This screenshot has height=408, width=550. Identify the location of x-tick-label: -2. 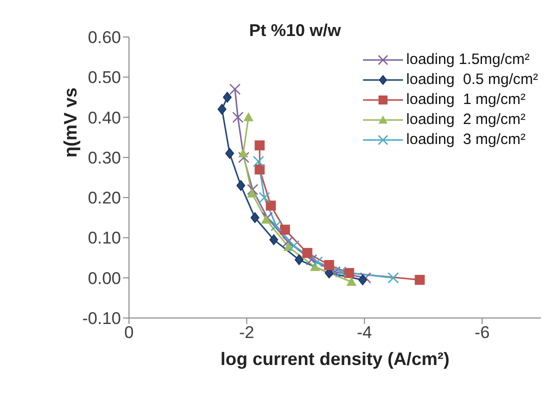
(246, 332).